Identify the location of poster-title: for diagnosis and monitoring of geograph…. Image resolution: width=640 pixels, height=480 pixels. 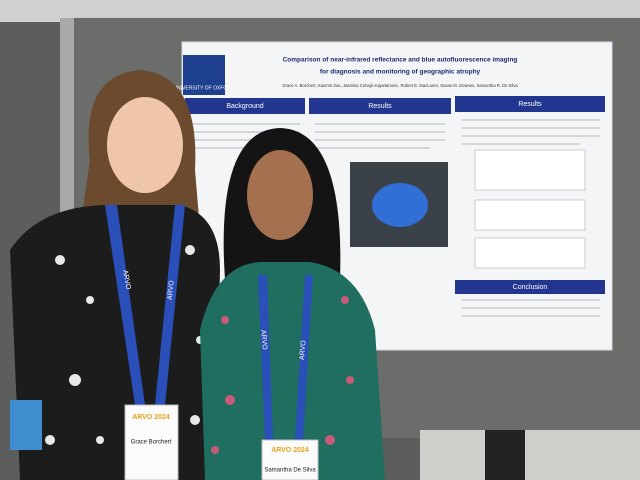
(400, 72).